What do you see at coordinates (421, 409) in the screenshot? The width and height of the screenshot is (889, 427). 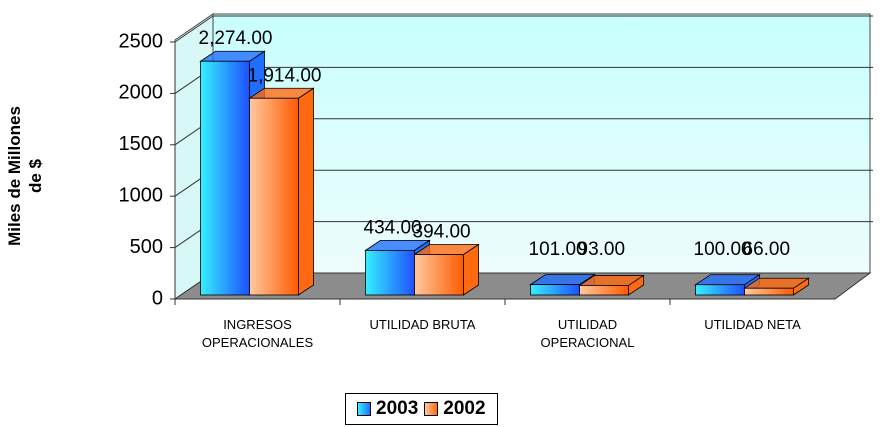 I see `legend: 2003 2002` at bounding box center [421, 409].